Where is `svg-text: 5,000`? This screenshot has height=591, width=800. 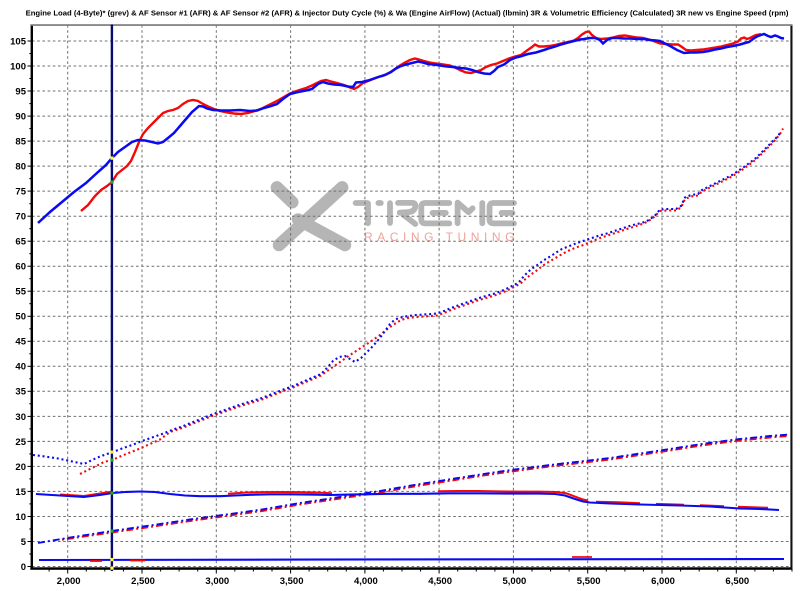
svg-text: 5,000 is located at coordinates (515, 581).